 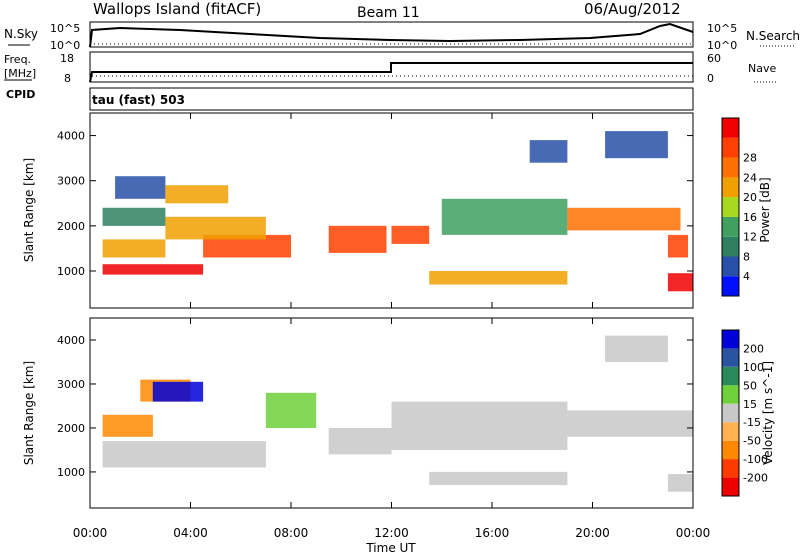 What do you see at coordinates (90, 533) in the screenshot?
I see `x-tick-label-0: 00:00` at bounding box center [90, 533].